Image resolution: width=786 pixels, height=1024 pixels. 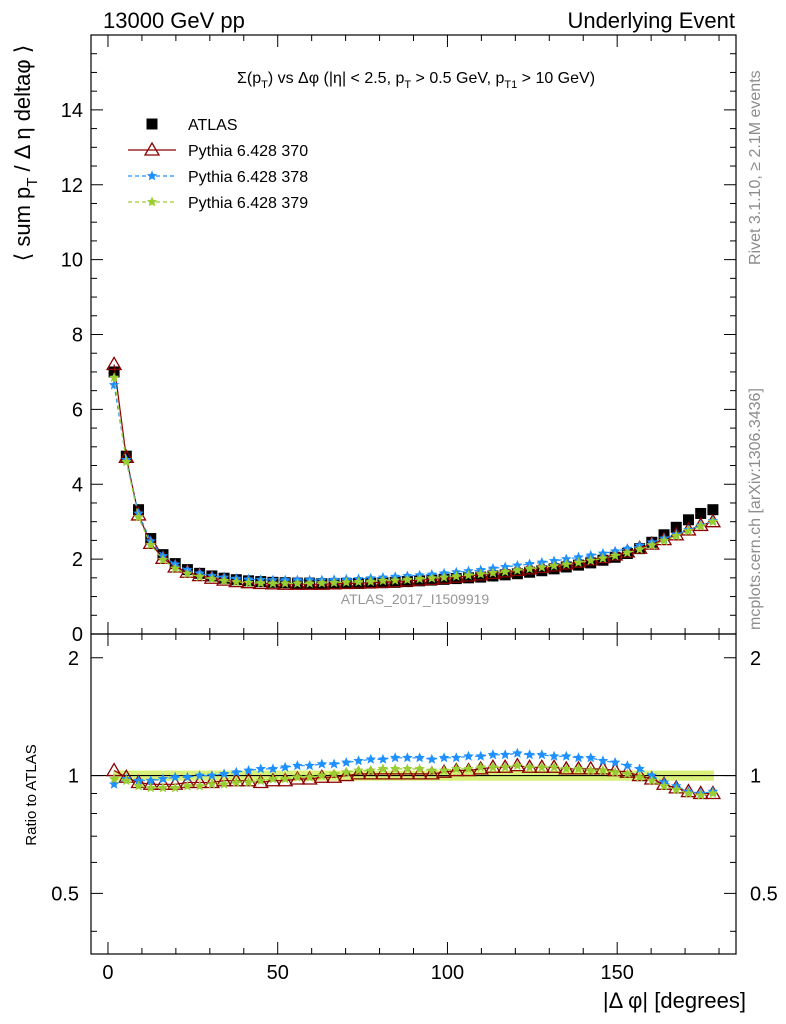 I want to click on main-y-tick-label: 10, so click(x=72, y=261).